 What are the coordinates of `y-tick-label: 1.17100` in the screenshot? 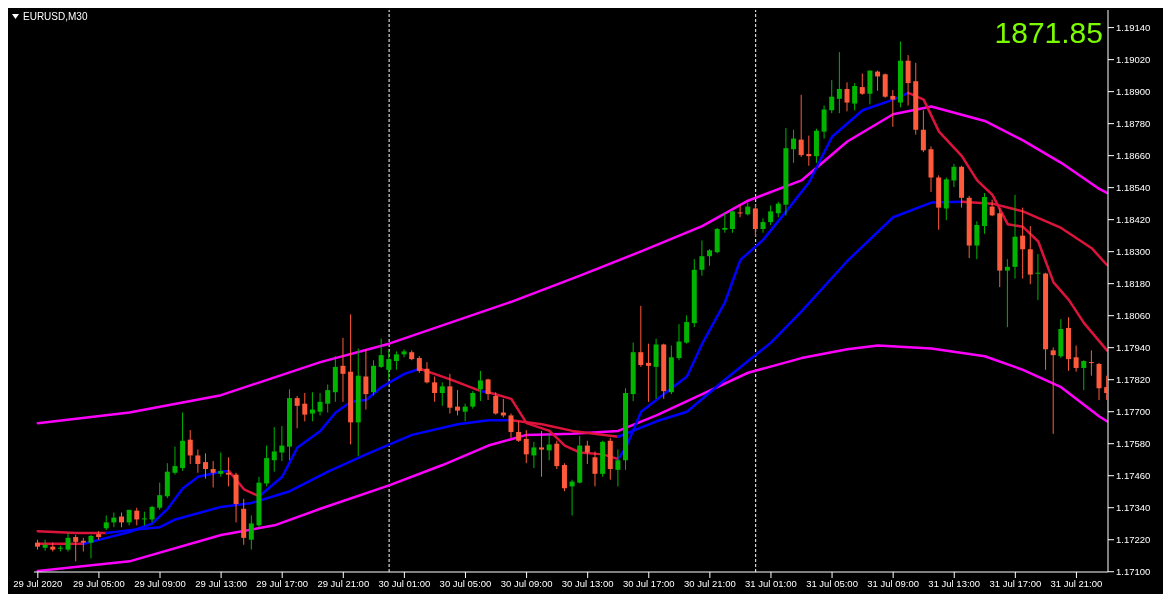 It's located at (1133, 572).